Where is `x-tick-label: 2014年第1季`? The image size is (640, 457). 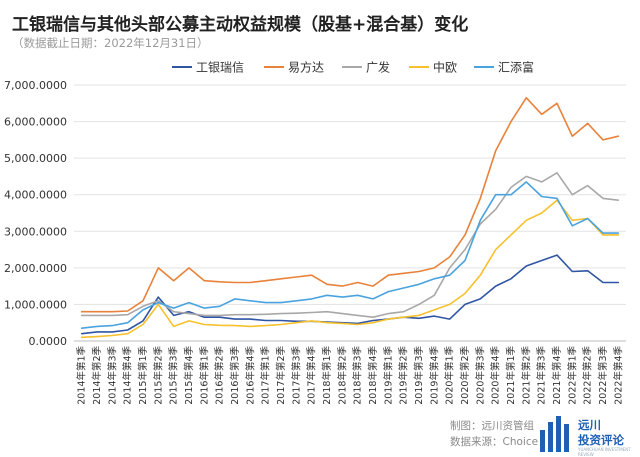 x-tick-label: 2014年第1季 is located at coordinates (82, 375).